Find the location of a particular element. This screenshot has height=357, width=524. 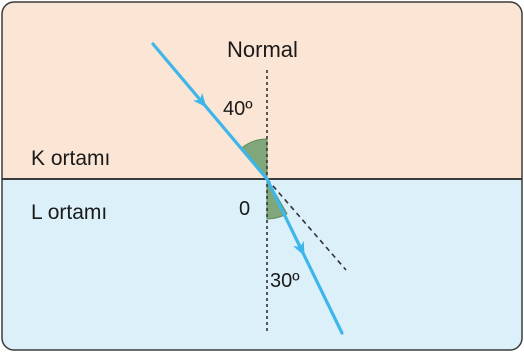

medium-k-label: K ortamı is located at coordinates (70, 158).